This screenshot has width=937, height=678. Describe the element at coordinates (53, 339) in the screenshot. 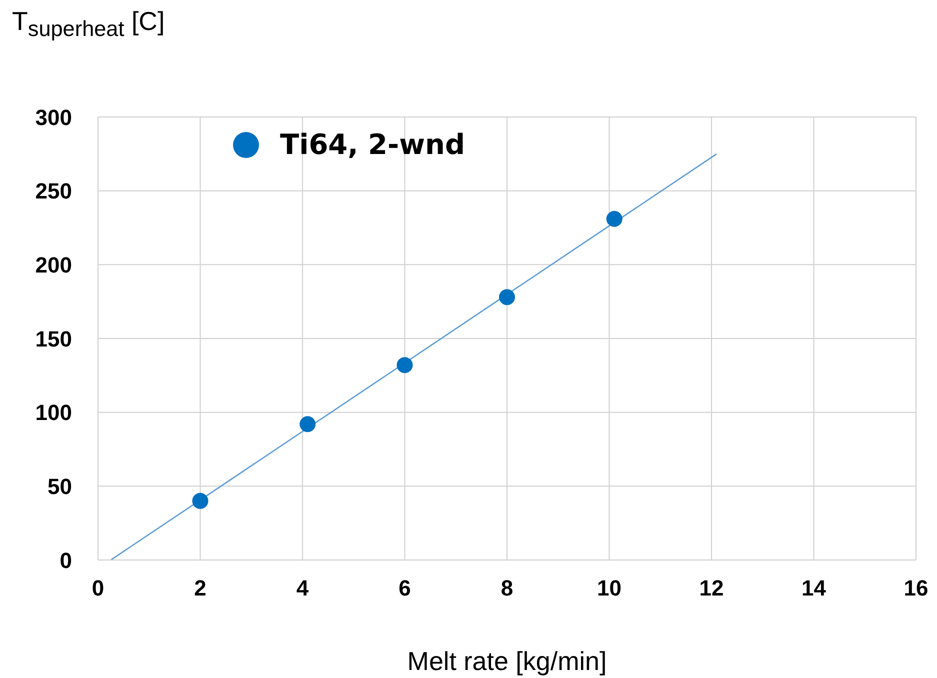

I see `y-tick-label: 150` at that location.